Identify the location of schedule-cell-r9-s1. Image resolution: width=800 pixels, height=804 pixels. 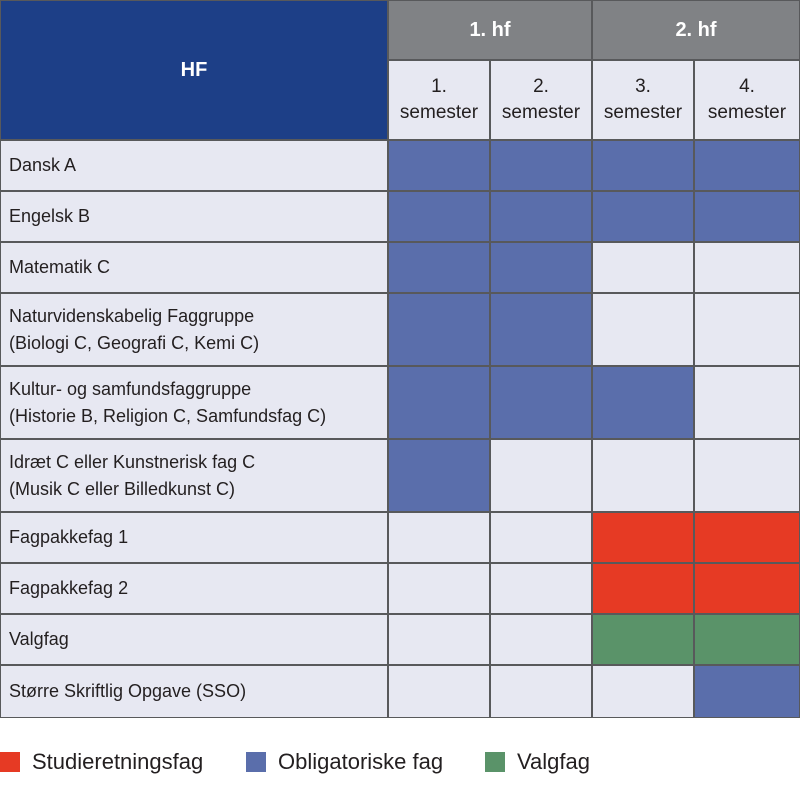
(439, 639).